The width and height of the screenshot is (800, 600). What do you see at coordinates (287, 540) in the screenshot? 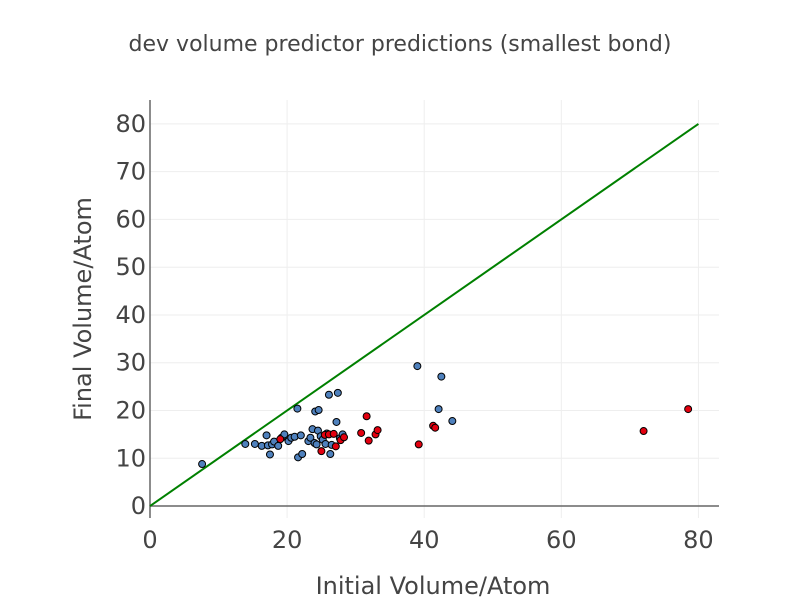
I see `x-tick-label: 20` at bounding box center [287, 540].